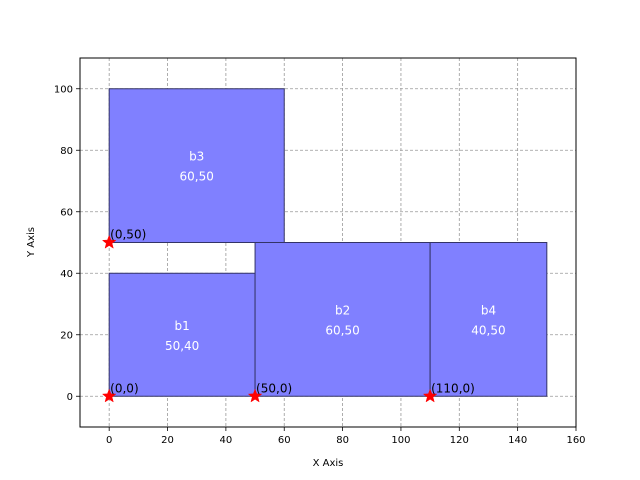 The width and height of the screenshot is (640, 480). What do you see at coordinates (181, 326) in the screenshot?
I see `rect-name-label: b1` at bounding box center [181, 326].